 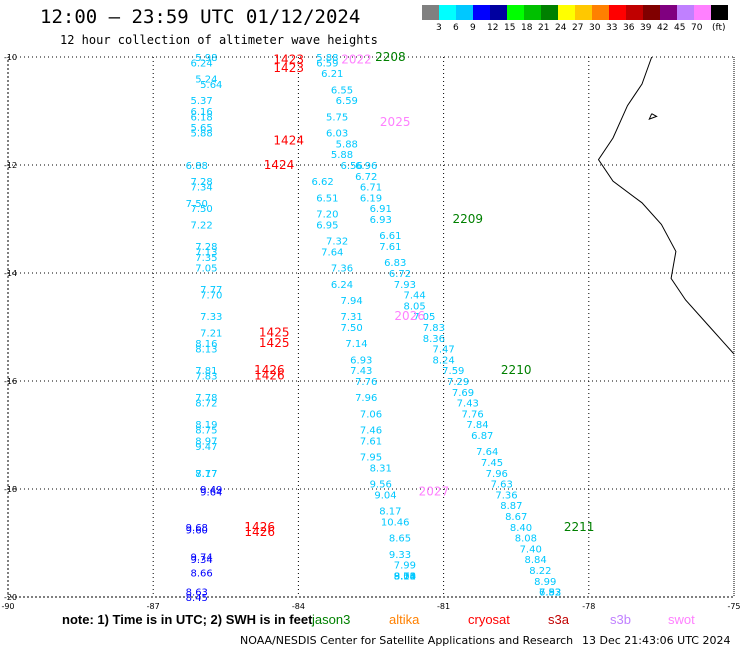 What do you see at coordinates (666, 205) in the screenshot?
I see `coastline` at bounding box center [666, 205].